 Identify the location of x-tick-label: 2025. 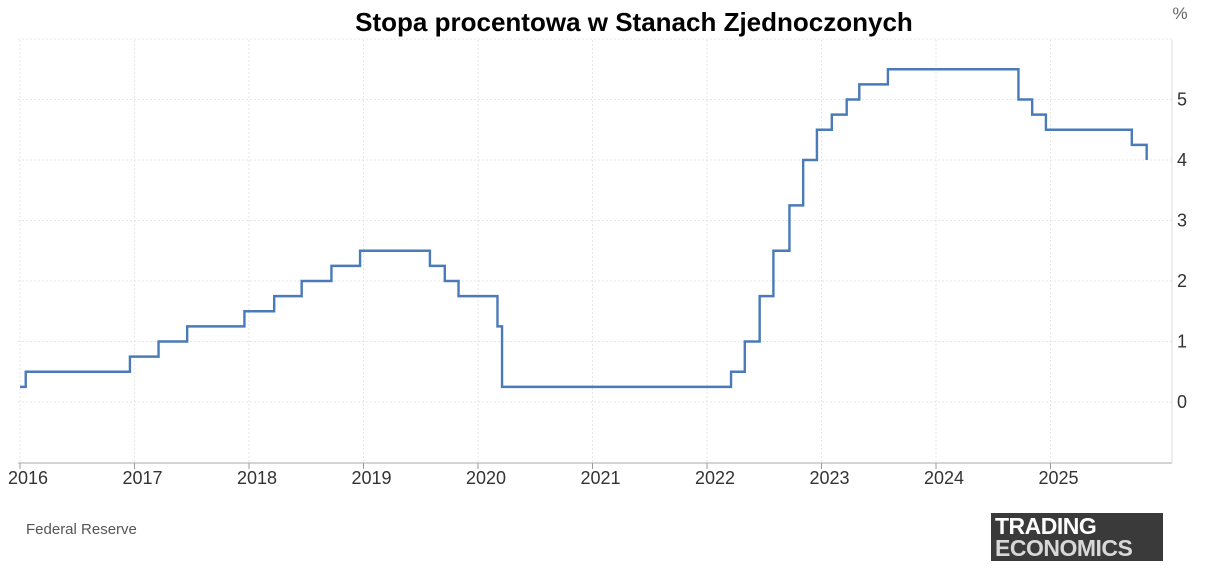
(1058, 478).